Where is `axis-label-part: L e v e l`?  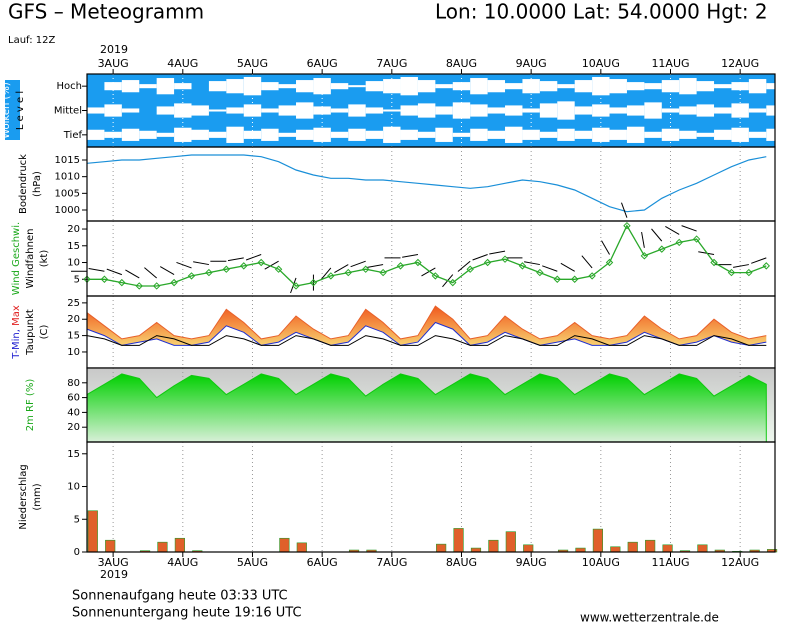 axis-label-part: L e v e l is located at coordinates (20, 110).